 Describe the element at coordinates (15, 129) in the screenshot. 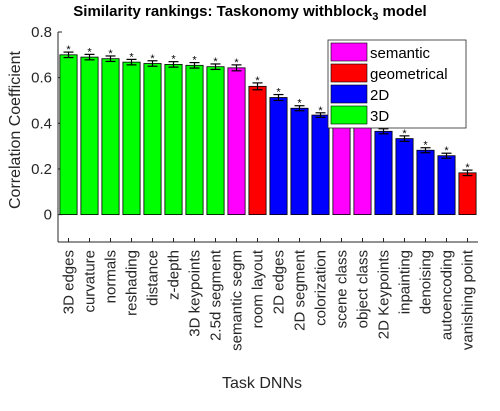

I see `y-axis-label: Correlation Coefficient` at that location.